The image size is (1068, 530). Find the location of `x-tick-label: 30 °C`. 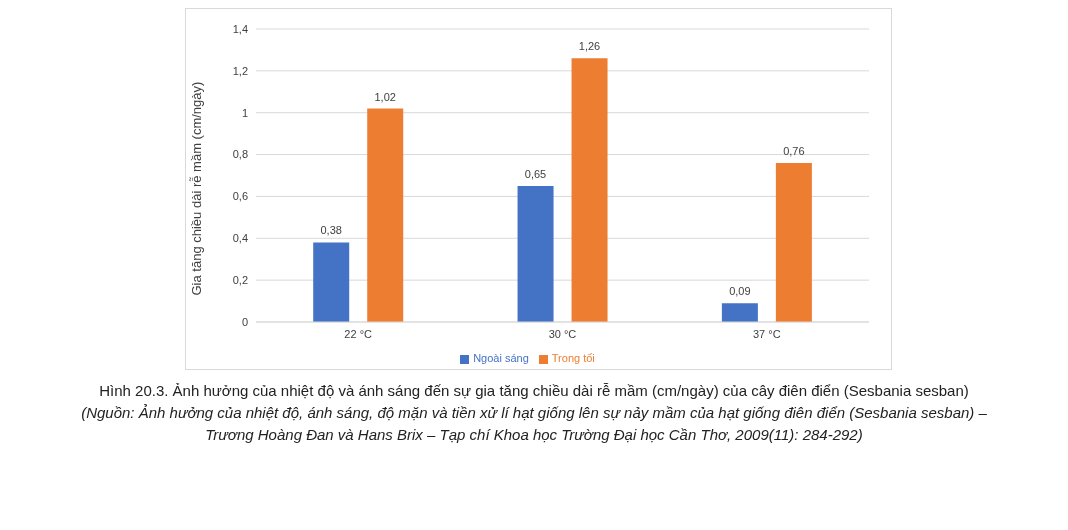

x-tick-label: 30 °C is located at coordinates (562, 333).